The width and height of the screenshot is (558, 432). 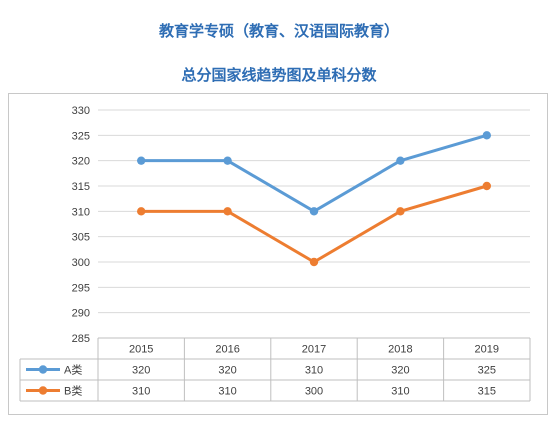 What do you see at coordinates (400, 350) in the screenshot?
I see `x-tick-label: 2018` at bounding box center [400, 350].